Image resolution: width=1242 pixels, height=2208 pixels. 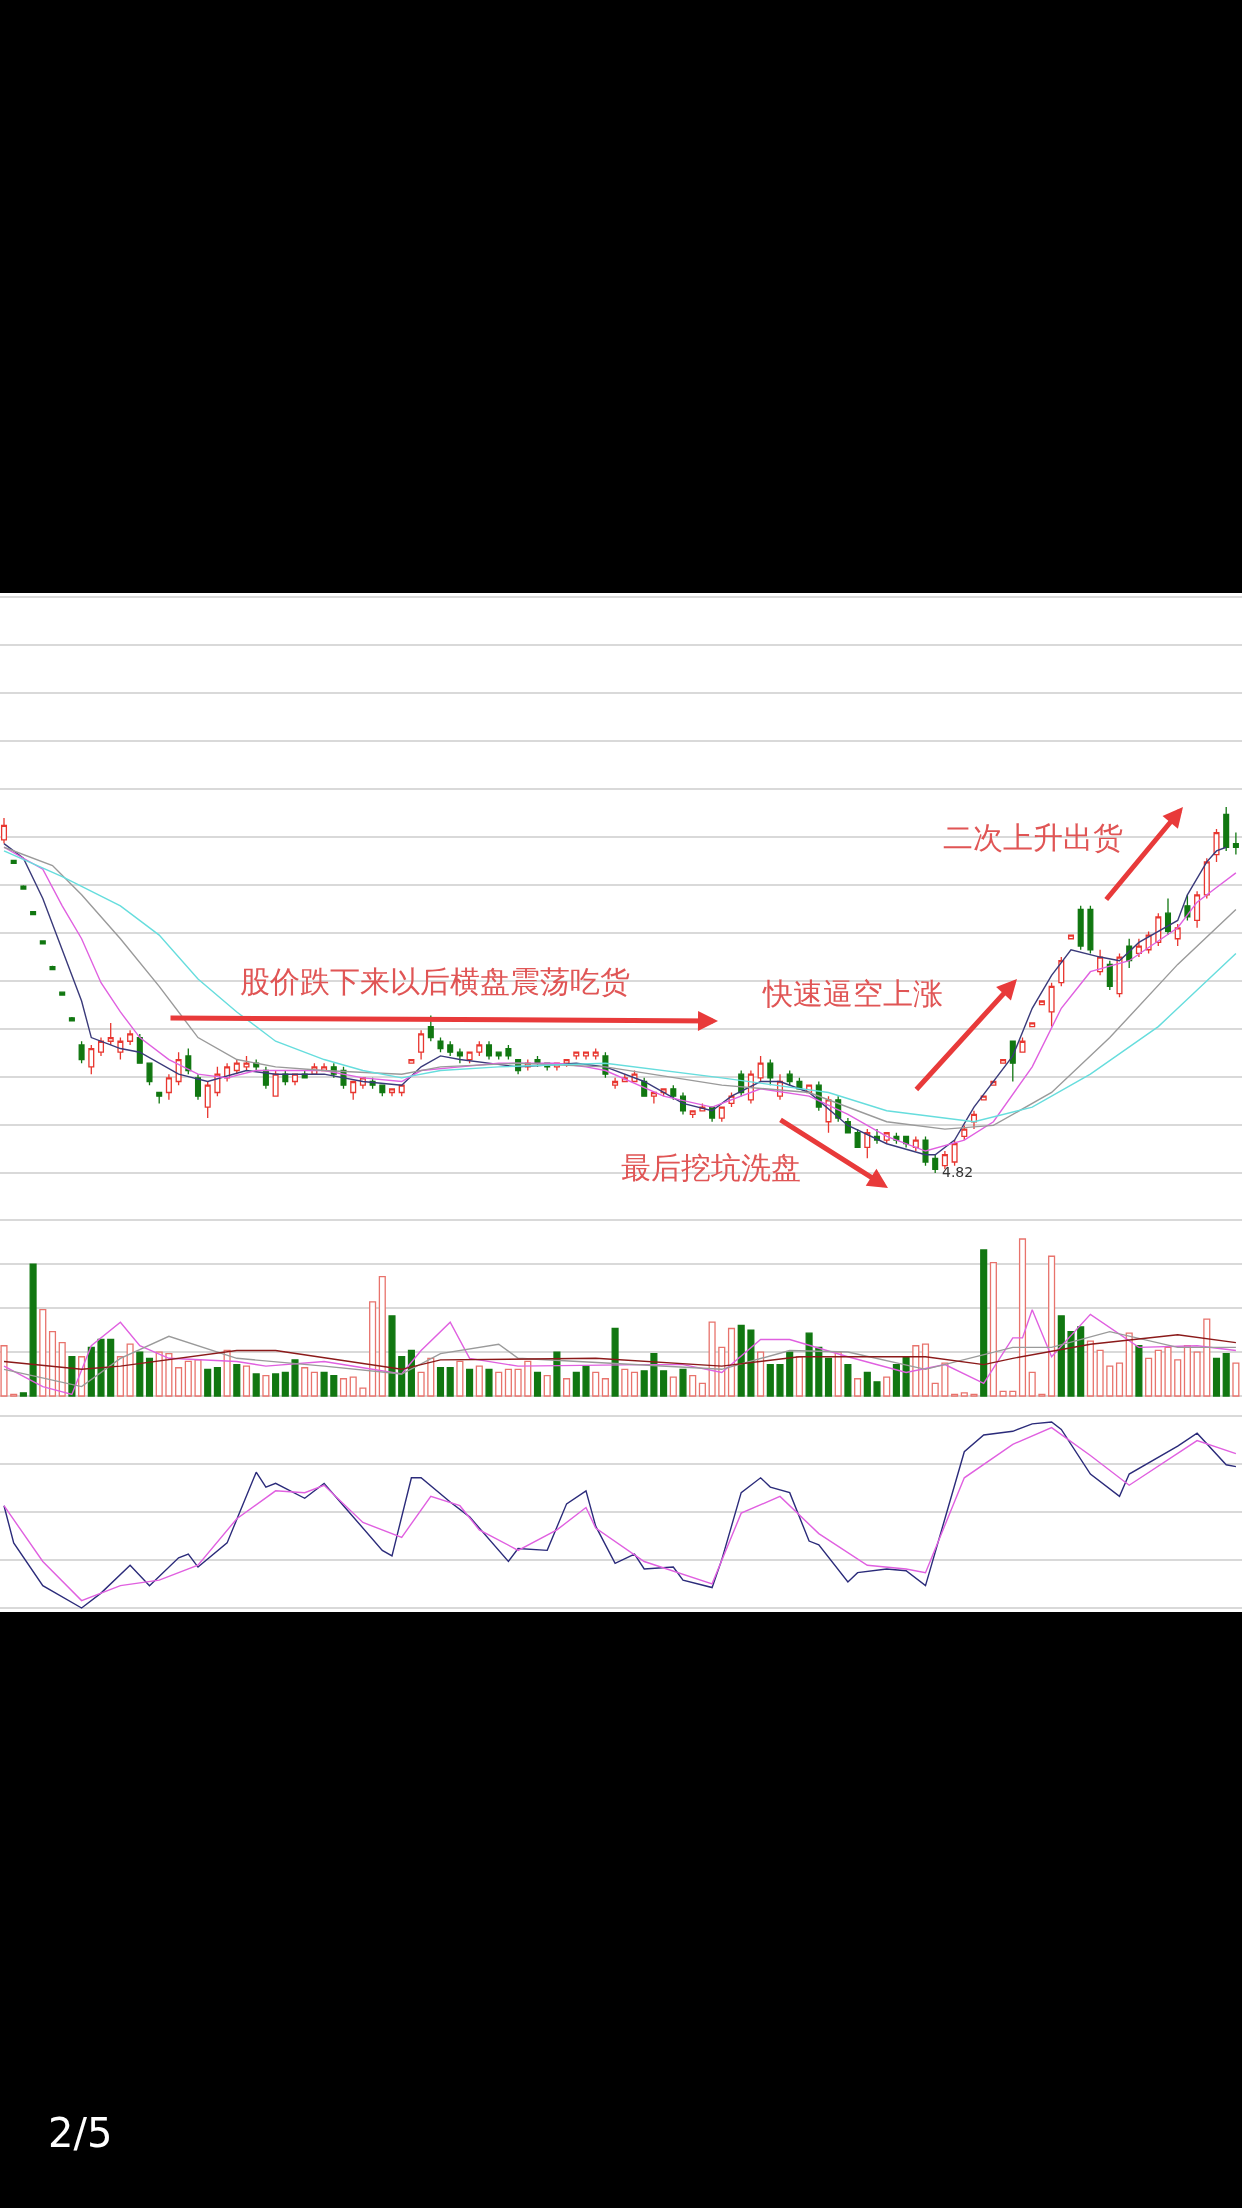 I want to click on annotation: 二次上升出货, so click(x=1033, y=837).